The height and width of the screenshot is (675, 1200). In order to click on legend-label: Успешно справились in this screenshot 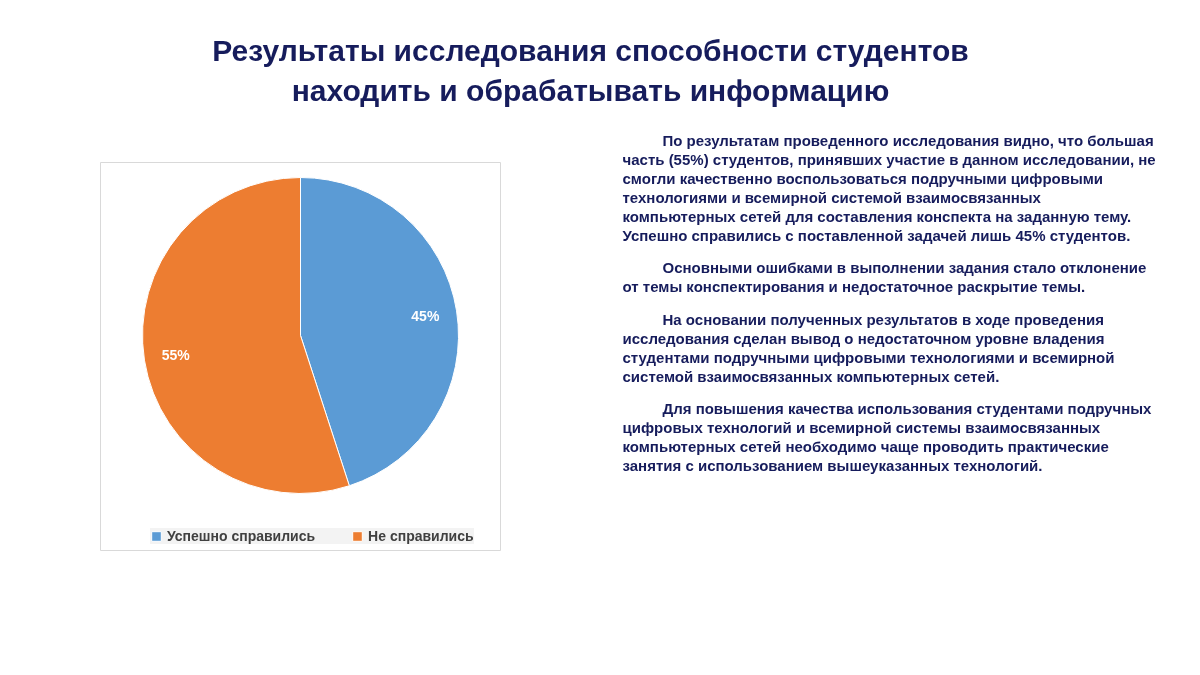, I will do `click(241, 536)`.